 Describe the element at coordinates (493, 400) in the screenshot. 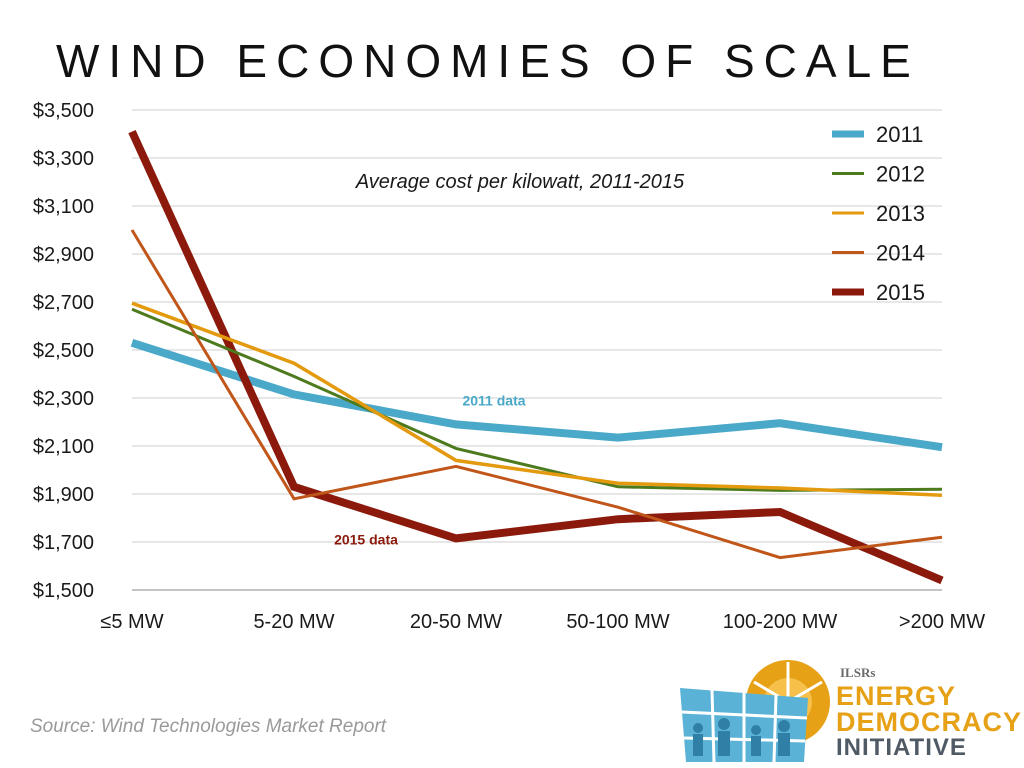

I see `annotation-label: 2011 data` at that location.